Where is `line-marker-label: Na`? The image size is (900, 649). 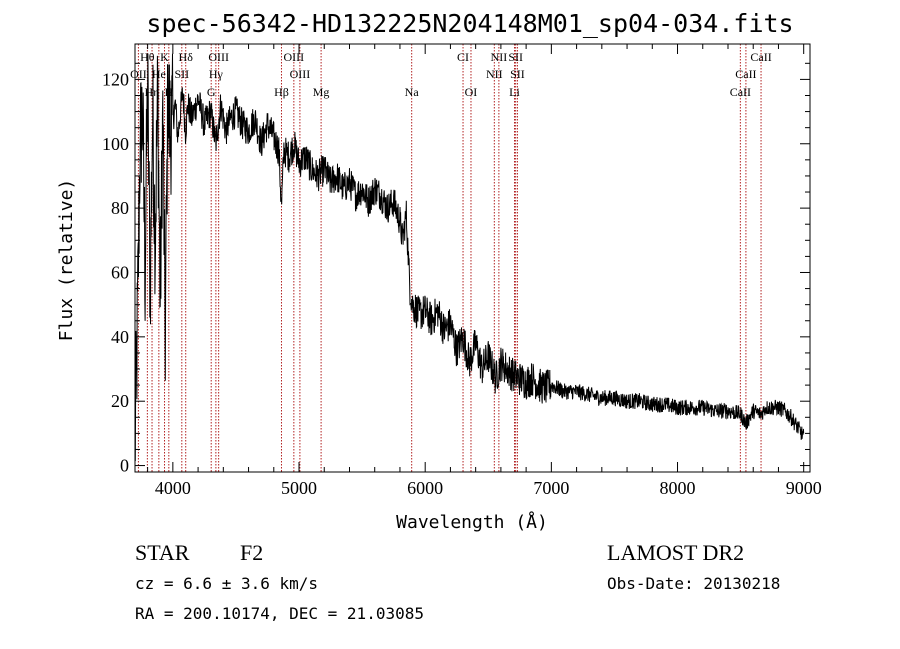
line-marker-label: Na is located at coordinates (412, 92).